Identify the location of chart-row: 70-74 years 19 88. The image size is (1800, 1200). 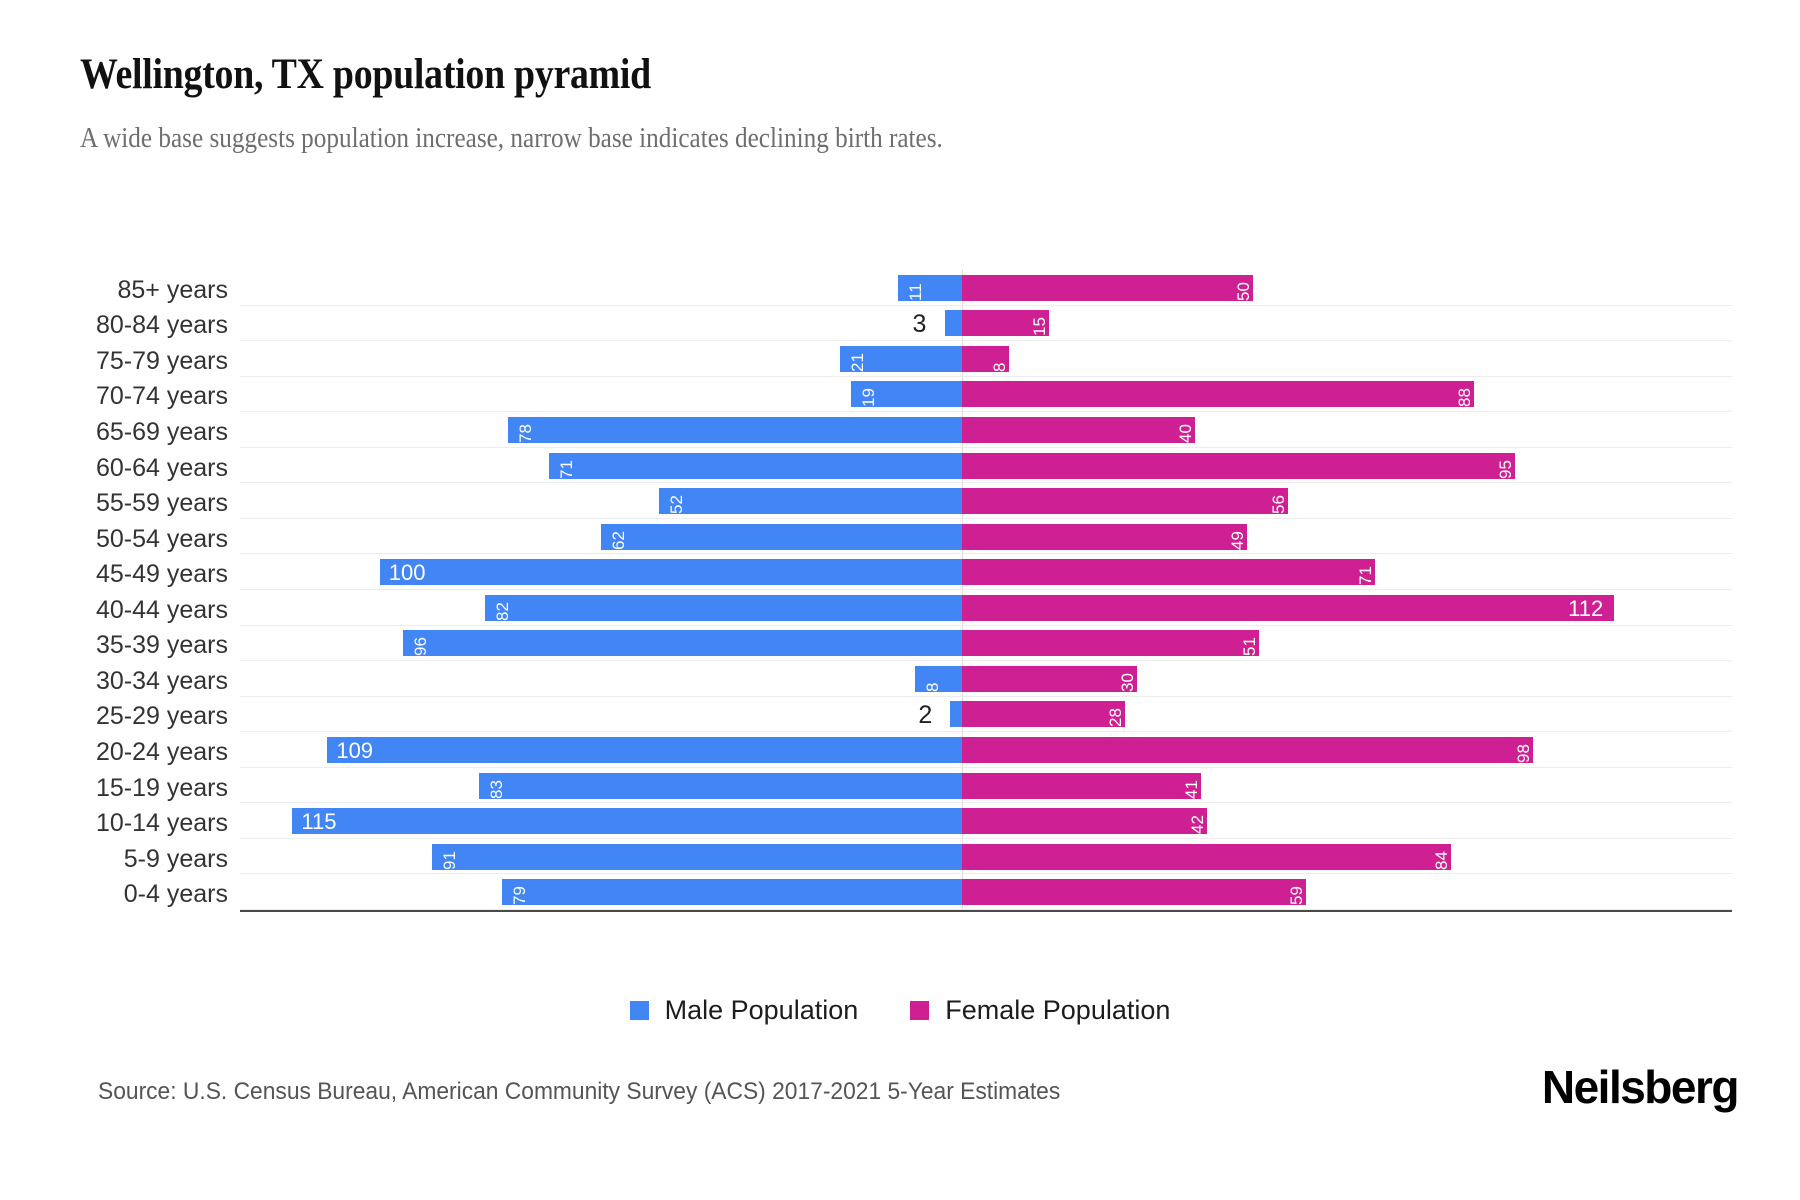
(914, 395).